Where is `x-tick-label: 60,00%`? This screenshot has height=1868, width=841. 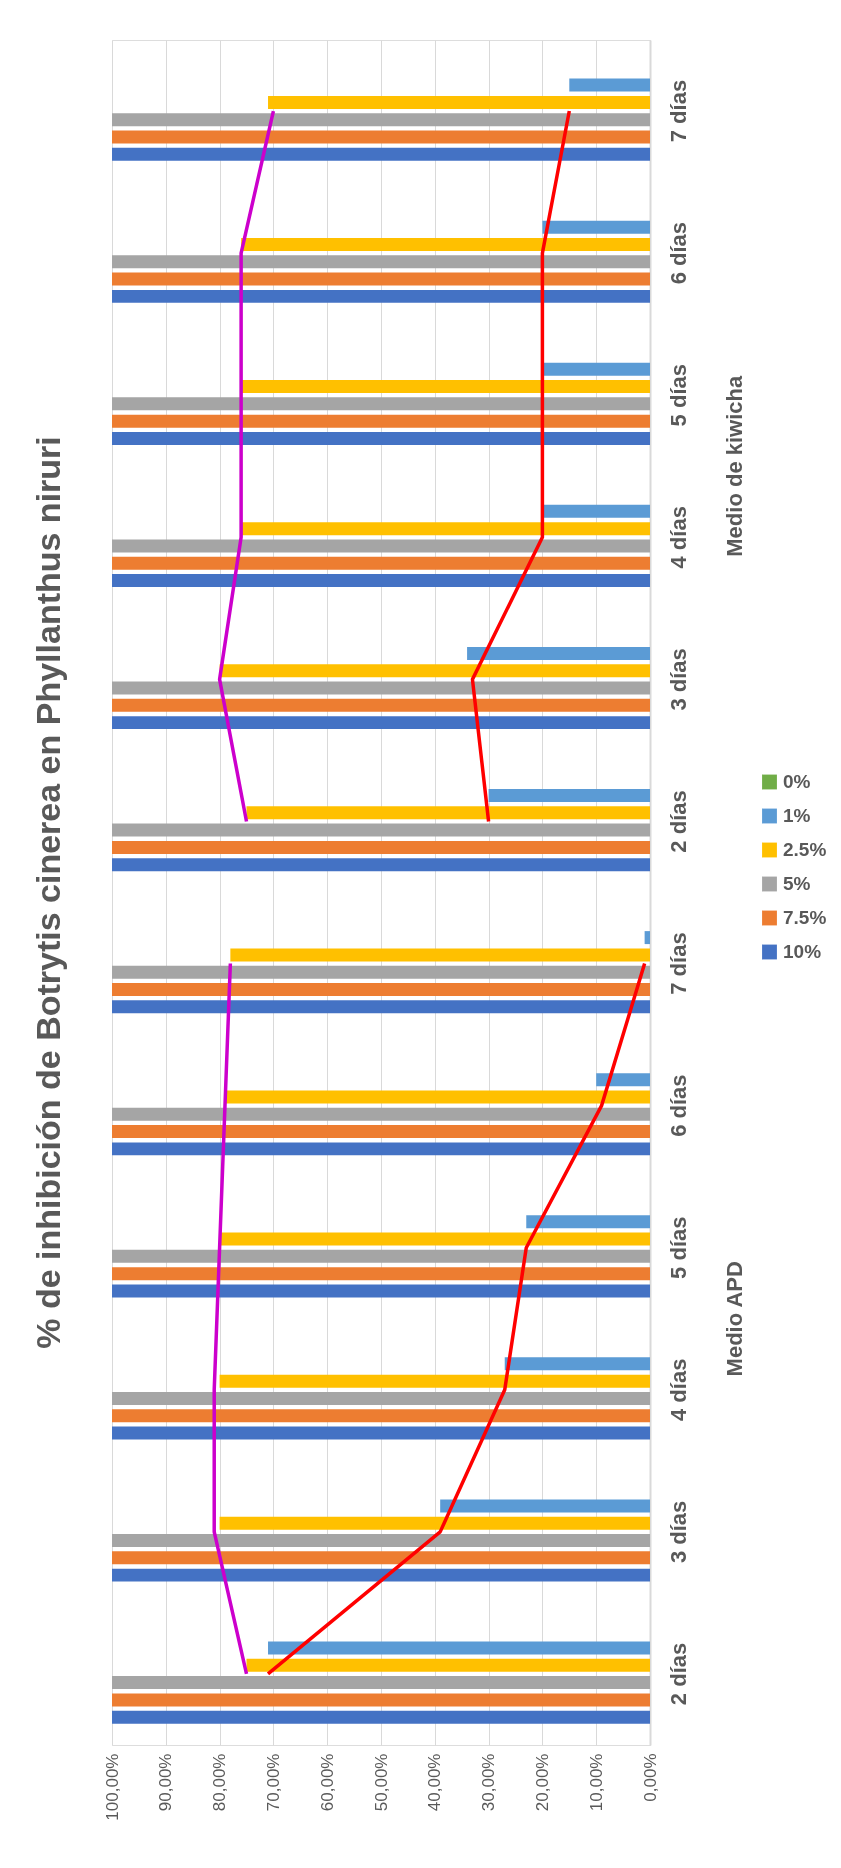 x-tick-label: 60,00% is located at coordinates (327, 1782).